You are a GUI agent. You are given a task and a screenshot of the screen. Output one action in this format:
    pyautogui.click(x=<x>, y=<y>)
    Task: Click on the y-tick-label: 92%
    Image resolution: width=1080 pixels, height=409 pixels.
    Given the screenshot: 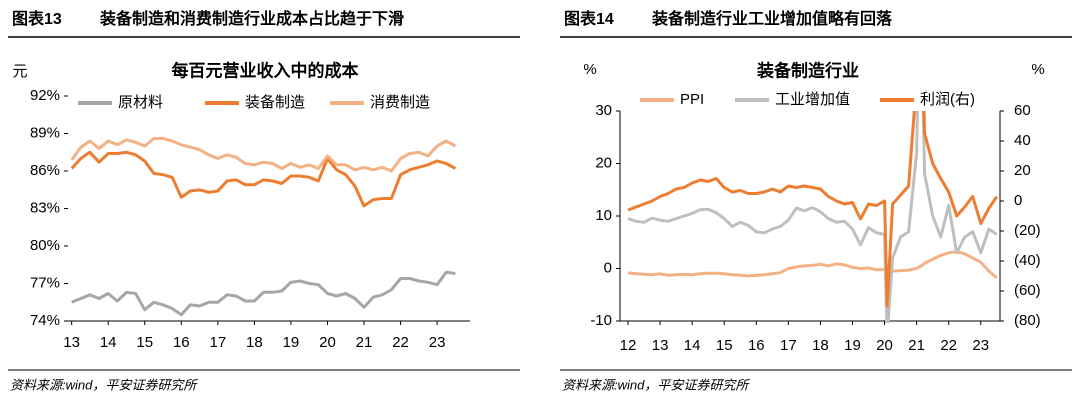 What is the action you would take?
    pyautogui.click(x=45, y=95)
    